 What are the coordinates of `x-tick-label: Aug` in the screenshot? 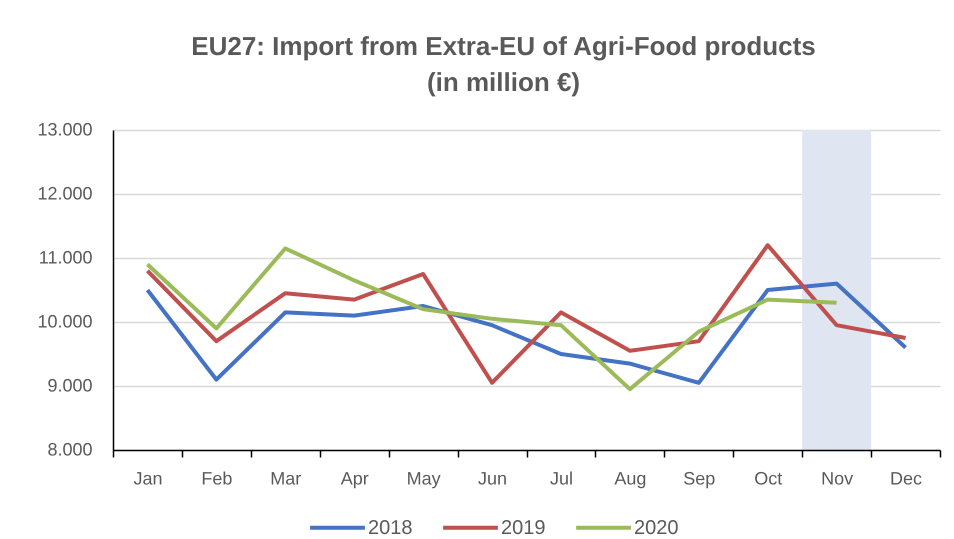 It's located at (630, 478).